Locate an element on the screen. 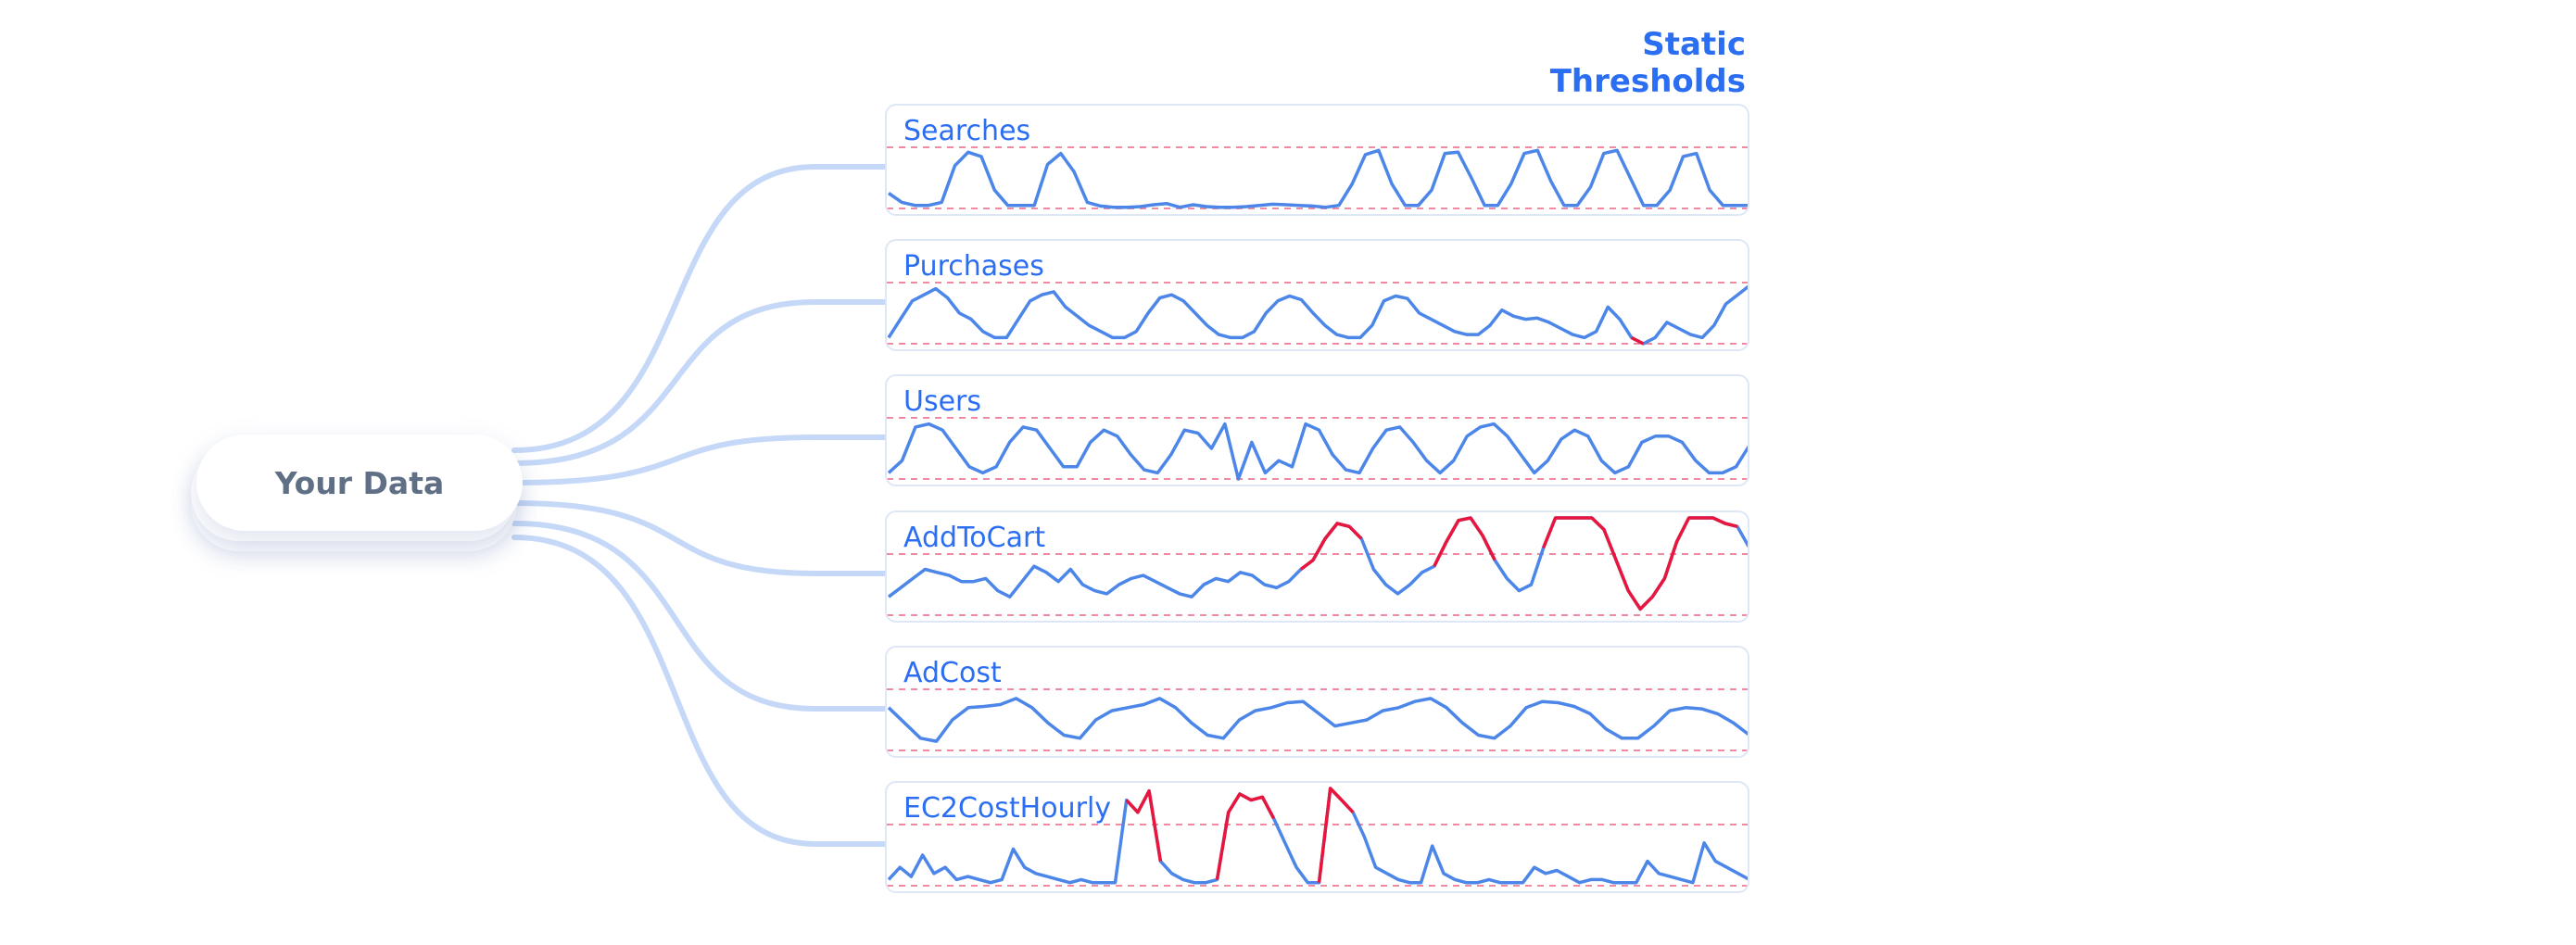 This screenshot has height=945, width=2576. metric-panel-adcost: AdCost is located at coordinates (1317, 702).